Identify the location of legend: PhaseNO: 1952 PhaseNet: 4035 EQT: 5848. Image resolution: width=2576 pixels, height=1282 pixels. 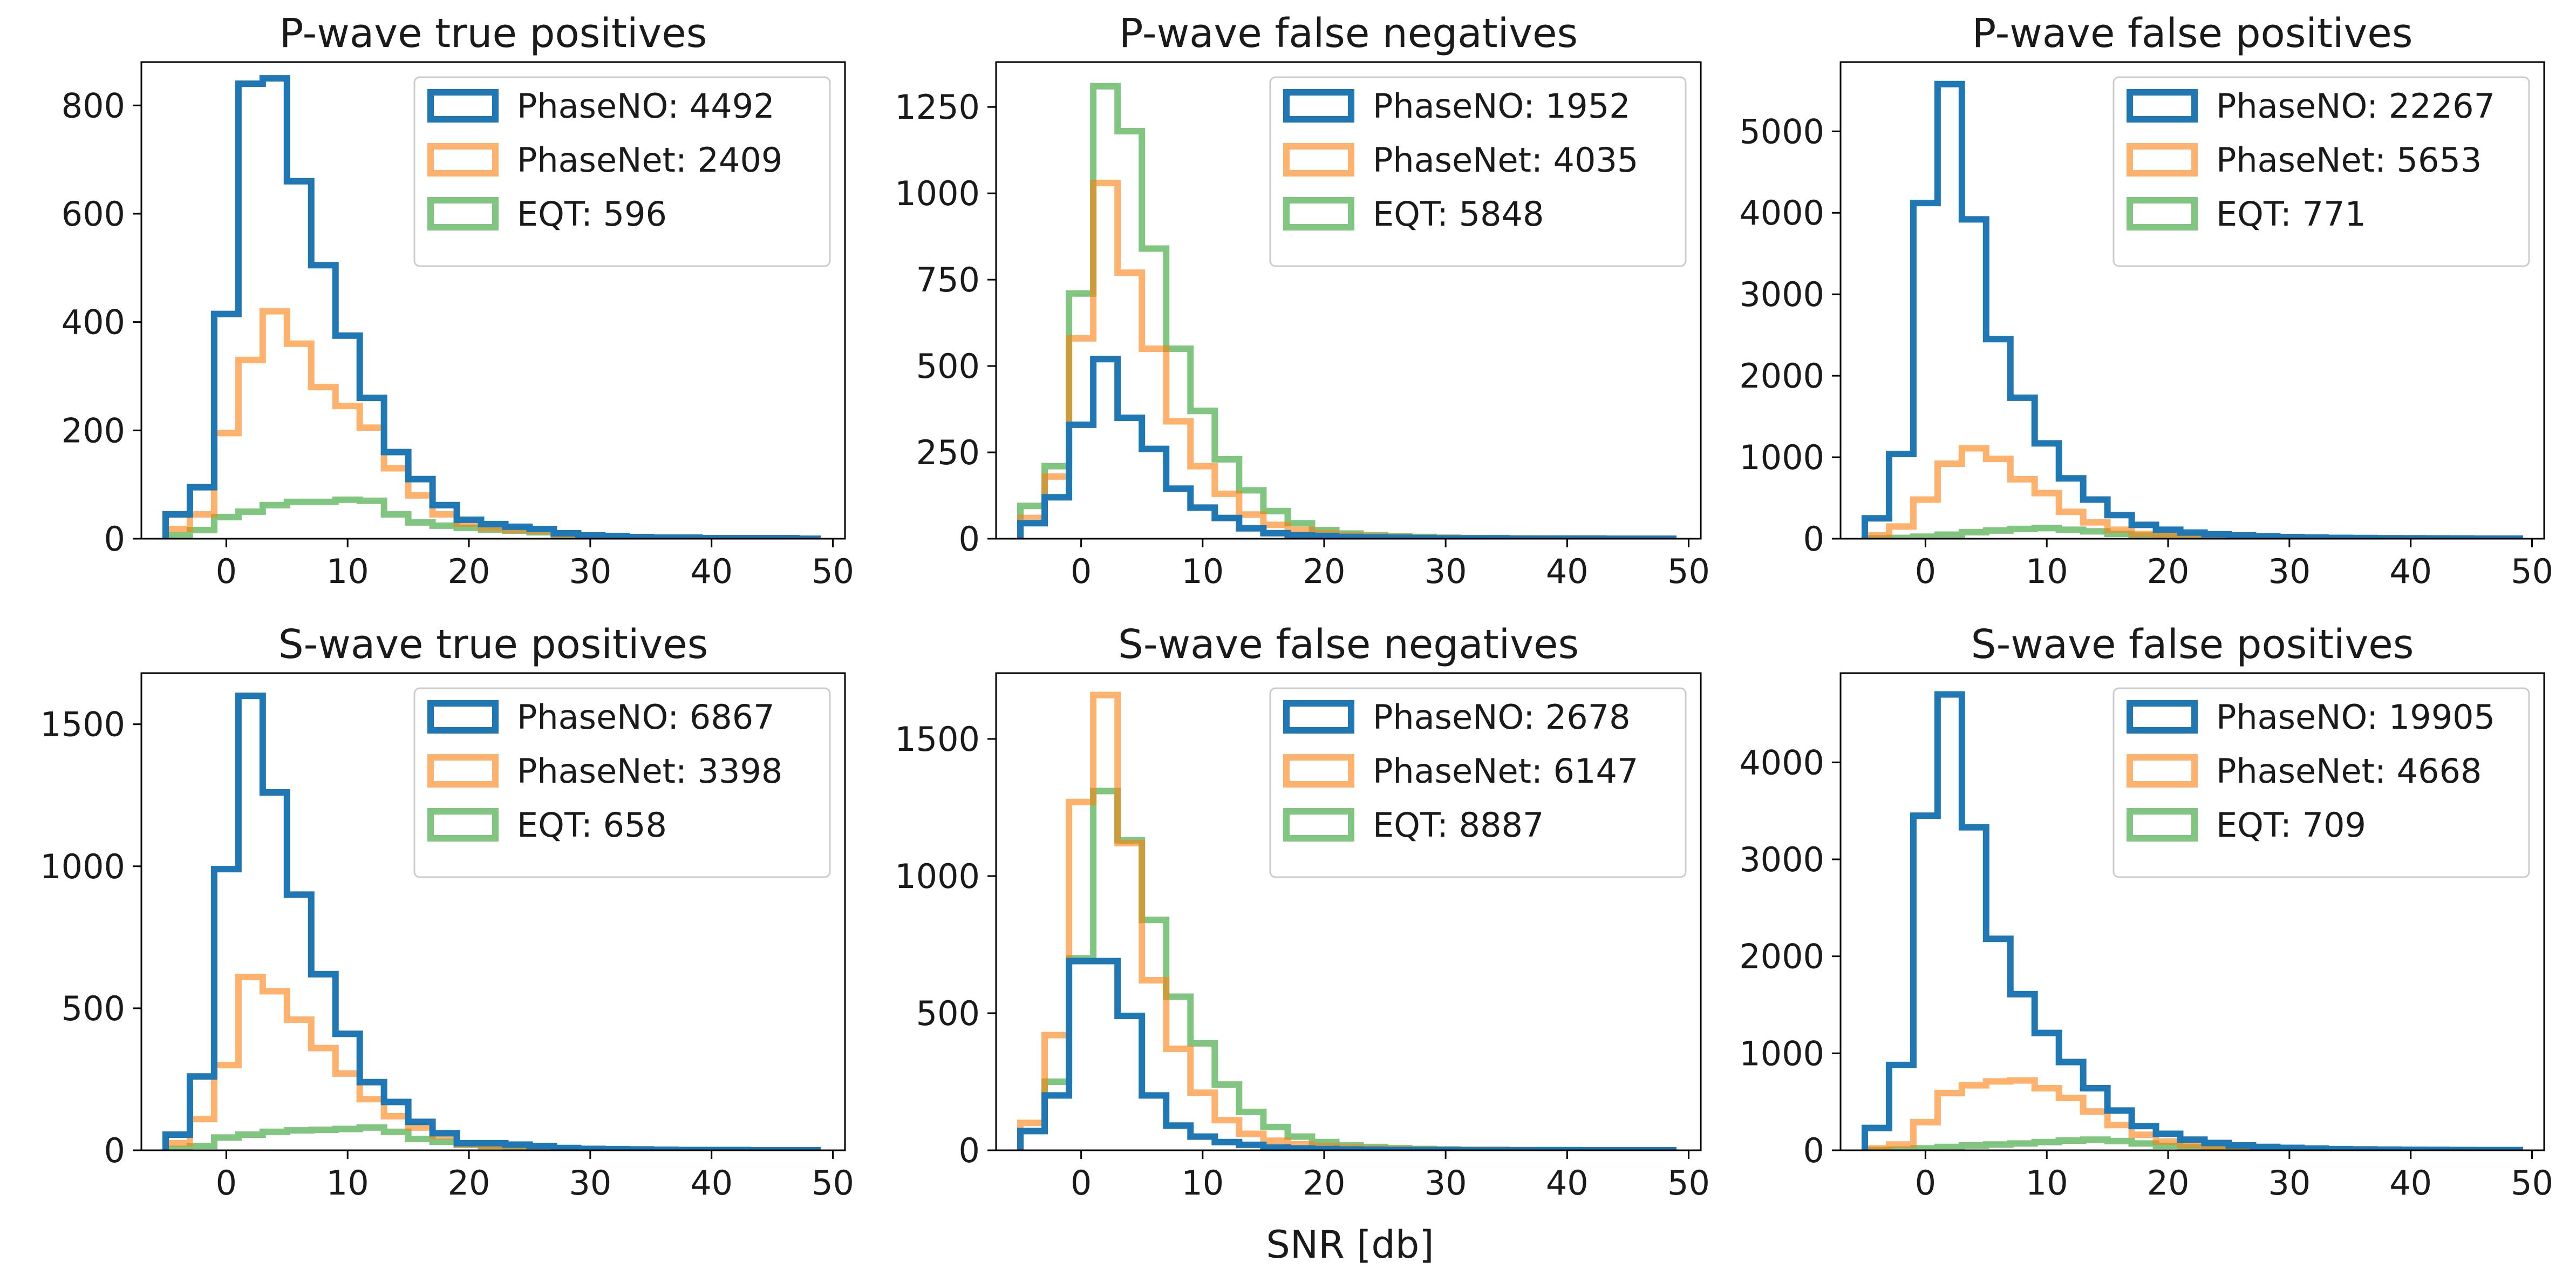
(1478, 171).